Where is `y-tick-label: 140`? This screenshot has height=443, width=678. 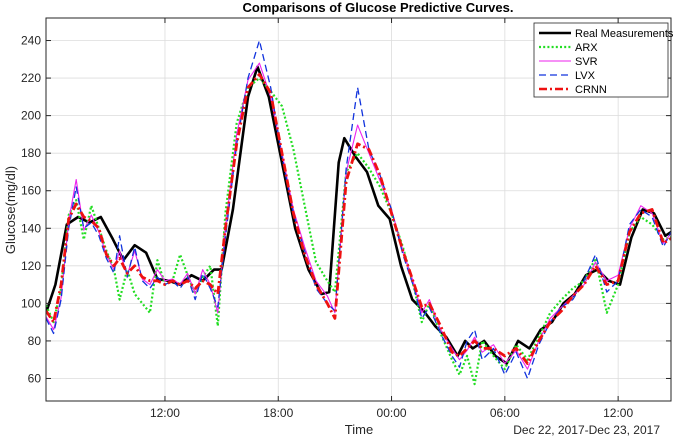 y-tick-label: 140 is located at coordinates (31, 228).